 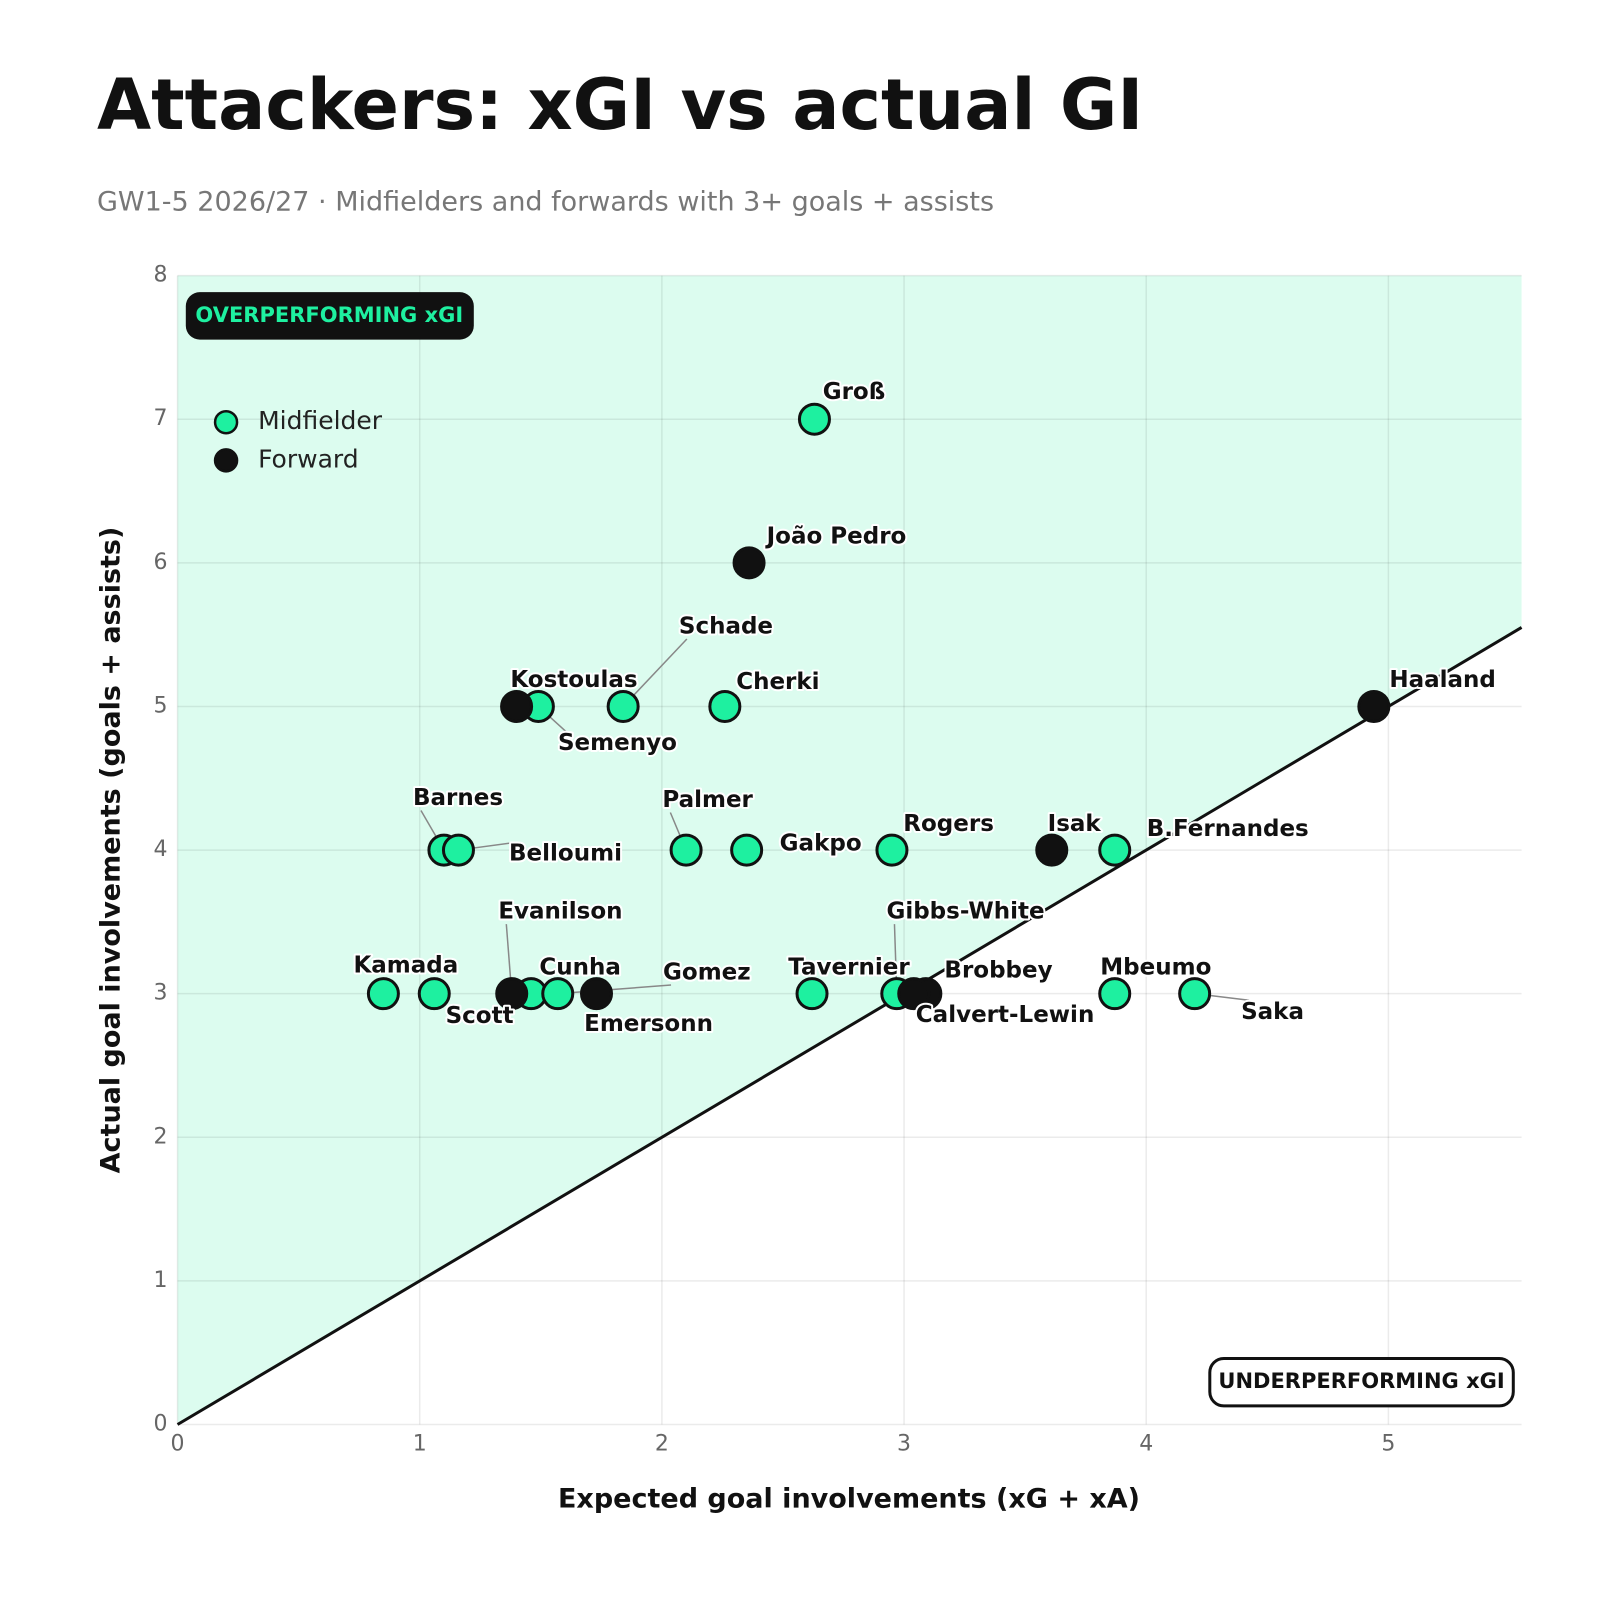 I want to click on x-tick-label: 2, so click(x=662, y=1444).